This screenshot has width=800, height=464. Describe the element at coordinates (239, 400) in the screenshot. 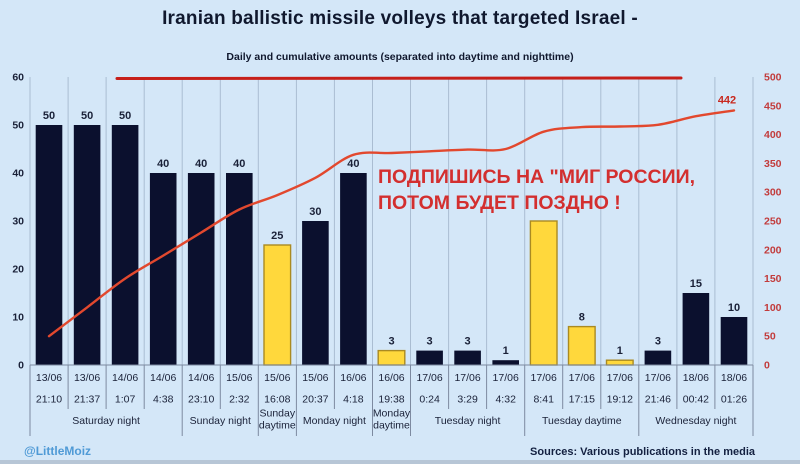

I see `x-axis-time-label: 2:32` at that location.